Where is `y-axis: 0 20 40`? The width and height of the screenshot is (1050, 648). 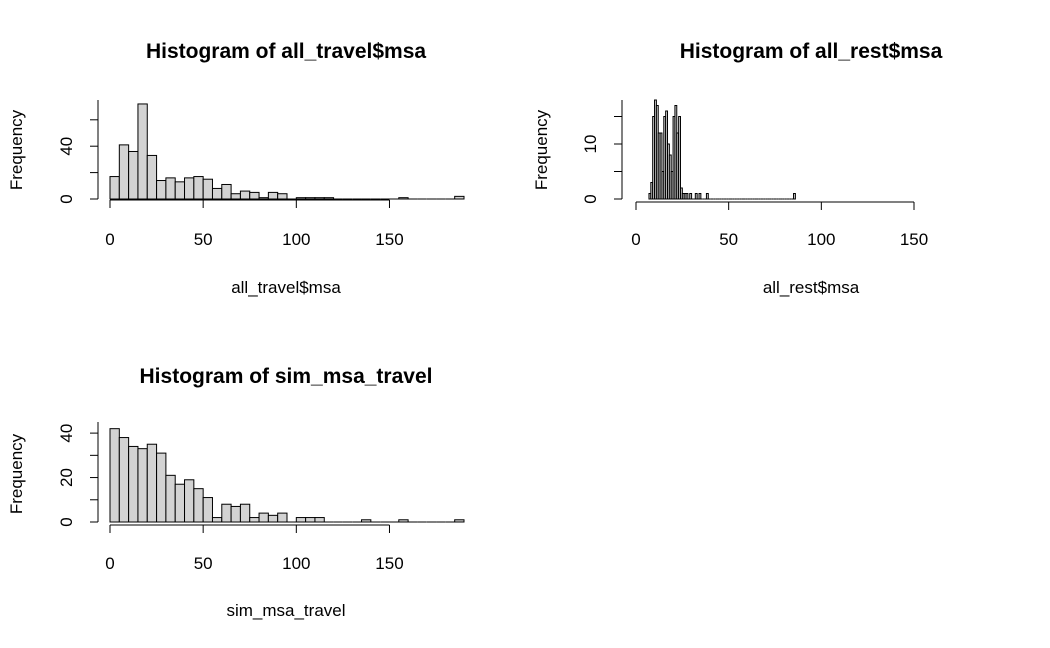
y-axis: 0 20 40 is located at coordinates (78, 474).